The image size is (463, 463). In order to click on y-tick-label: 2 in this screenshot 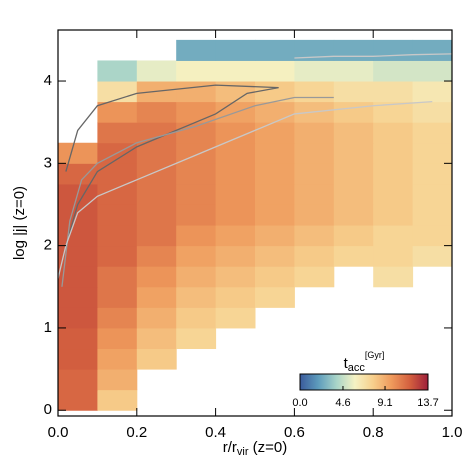, I will do `click(48, 245)`.